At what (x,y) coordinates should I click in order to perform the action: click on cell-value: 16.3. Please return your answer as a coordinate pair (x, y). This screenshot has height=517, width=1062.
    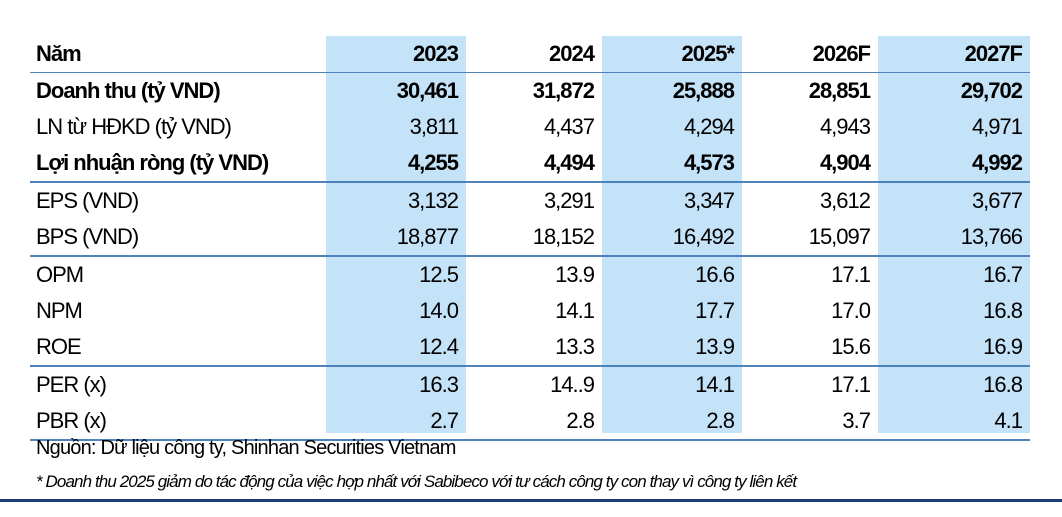
    Looking at the image, I should click on (396, 384).